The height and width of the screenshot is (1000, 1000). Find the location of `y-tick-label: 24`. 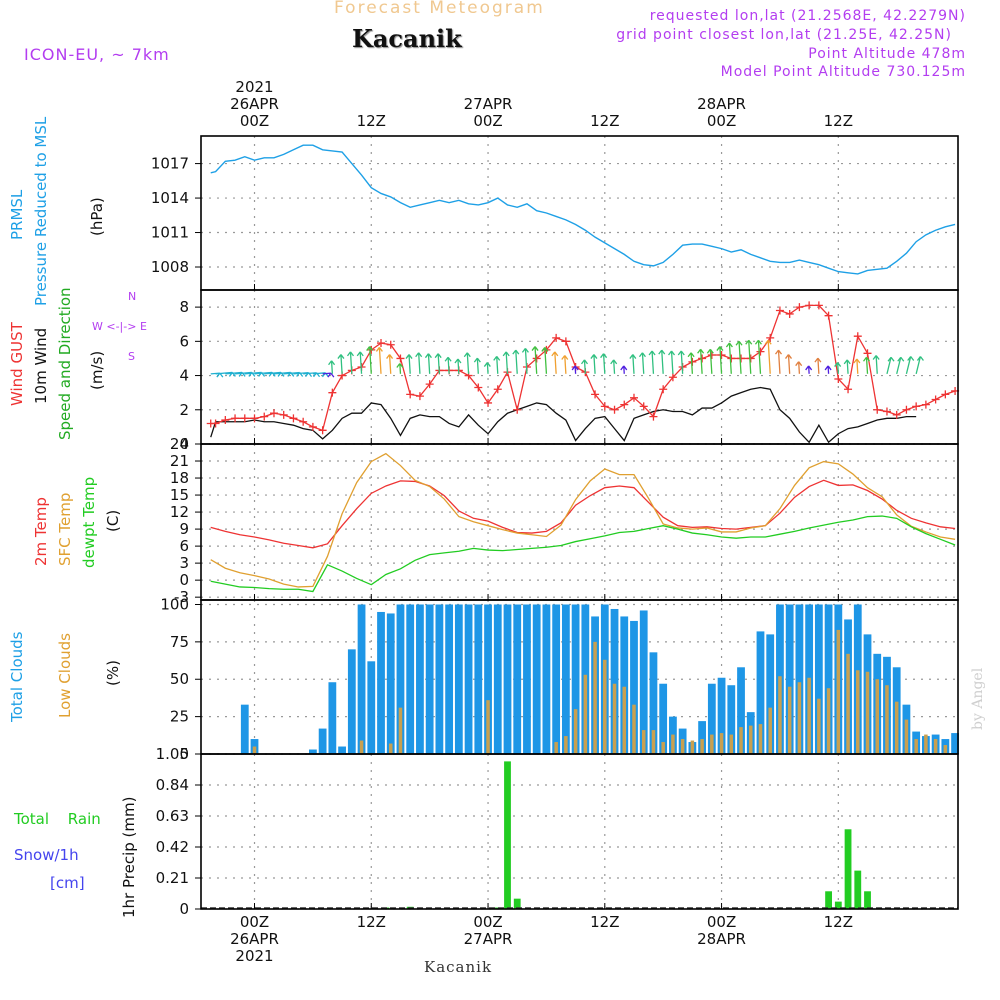

y-tick-label: 24 is located at coordinates (179, 444).